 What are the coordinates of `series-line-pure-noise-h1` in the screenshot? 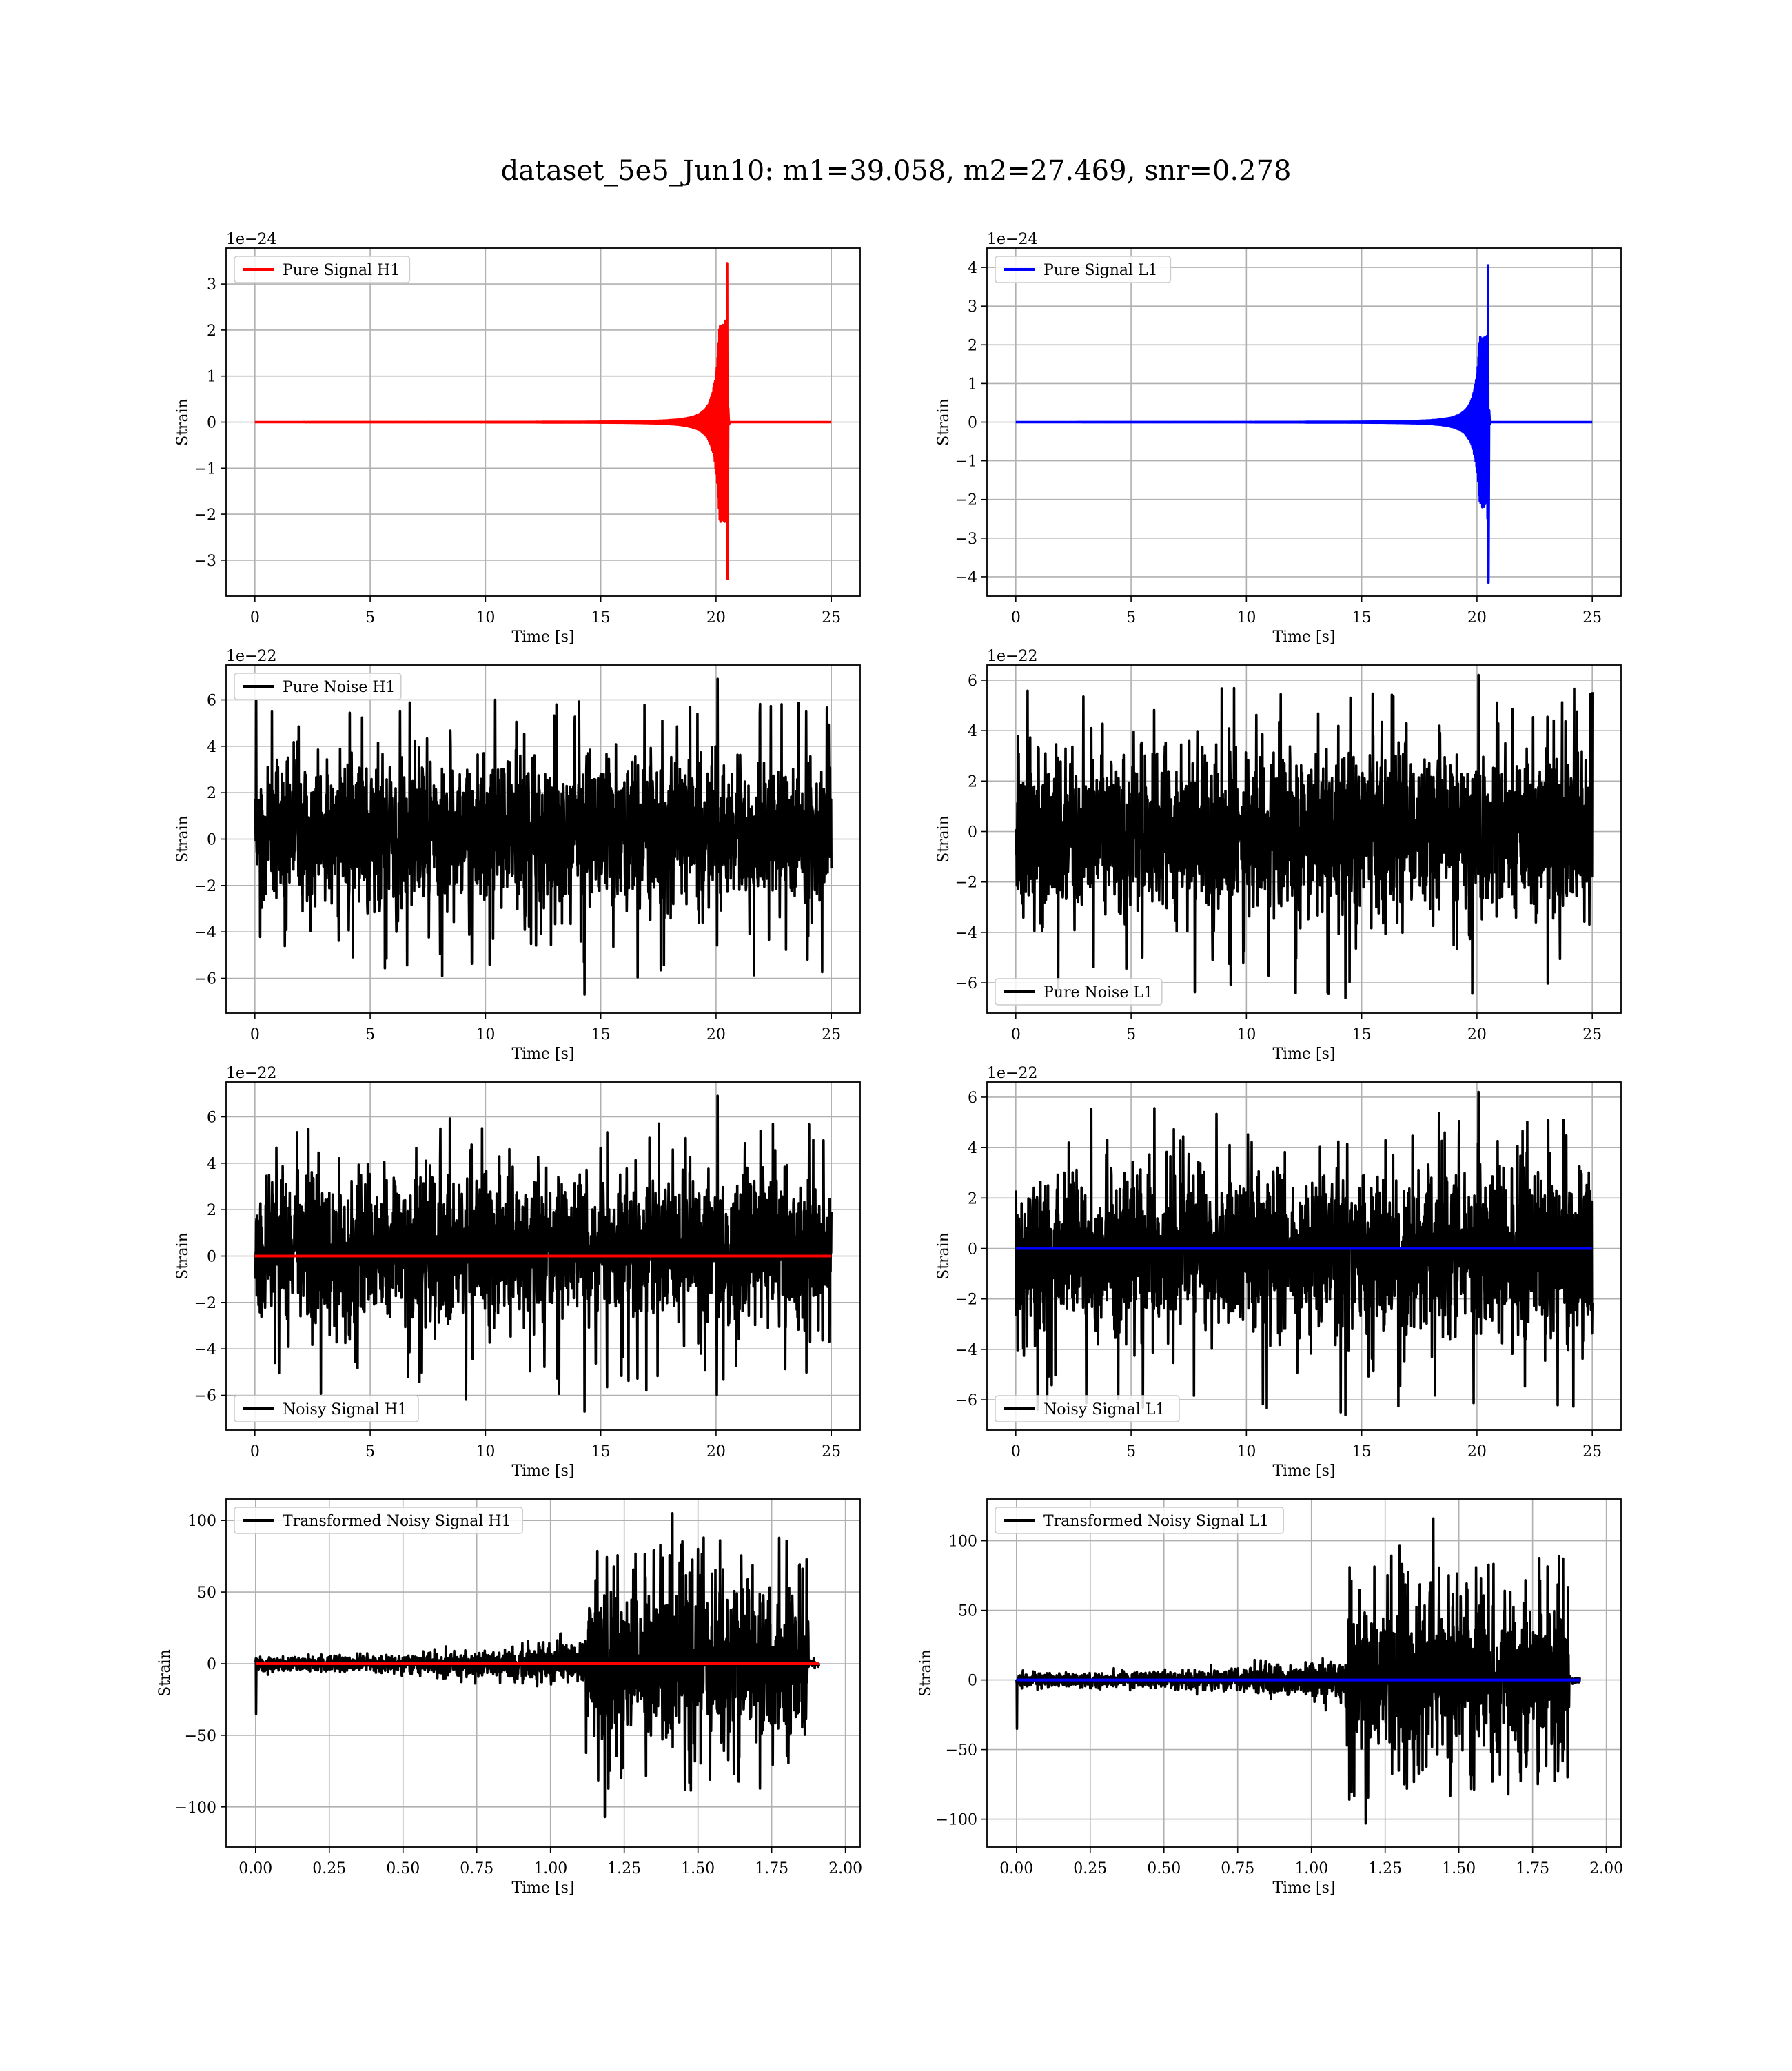 It's located at (543, 836).